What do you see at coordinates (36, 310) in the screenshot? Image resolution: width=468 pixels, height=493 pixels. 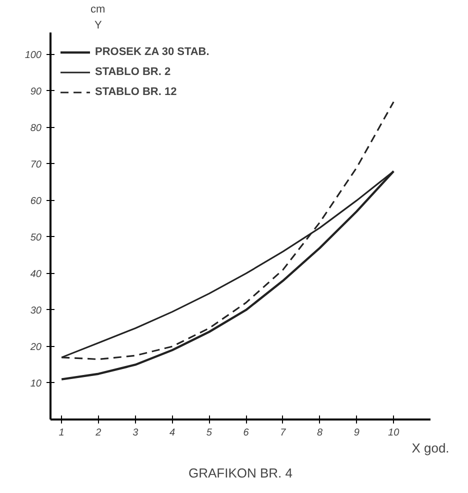 I see `y-tick-label: 30` at bounding box center [36, 310].